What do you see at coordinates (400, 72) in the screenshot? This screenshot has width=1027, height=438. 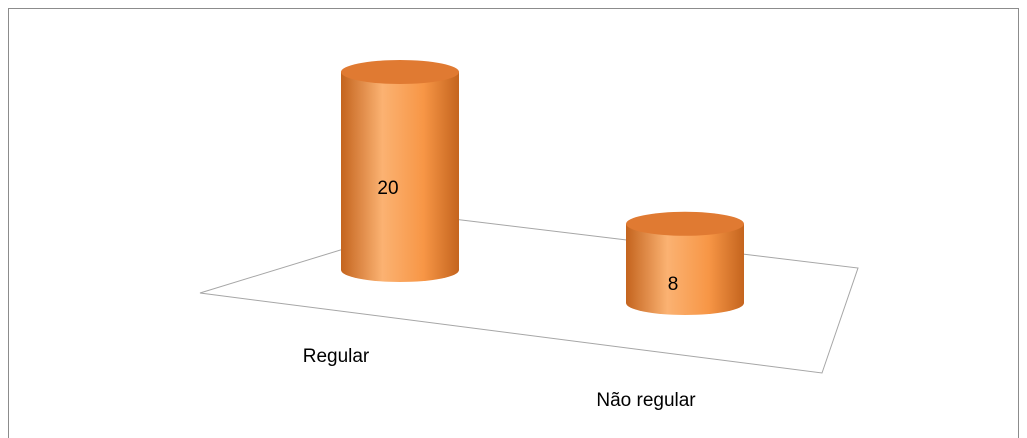 I see `cylinder-top-regular` at bounding box center [400, 72].